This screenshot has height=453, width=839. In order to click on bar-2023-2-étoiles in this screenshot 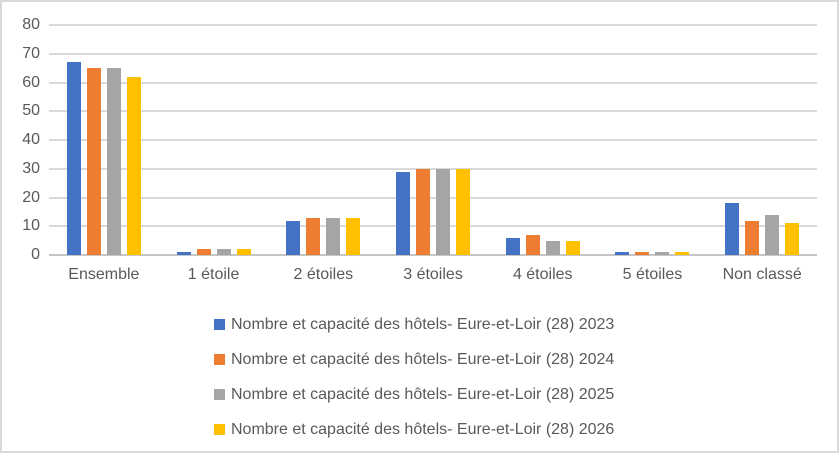, I will do `click(293, 237)`.